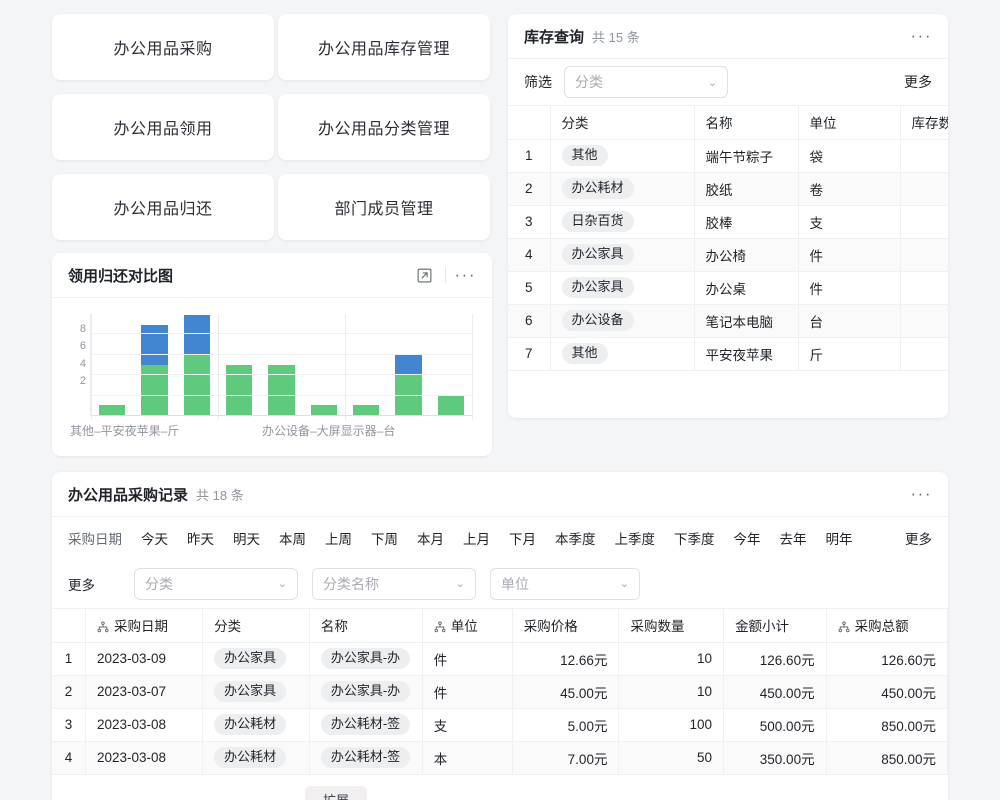  I want to click on purchase-quick-more-link: 更多, so click(918, 539).